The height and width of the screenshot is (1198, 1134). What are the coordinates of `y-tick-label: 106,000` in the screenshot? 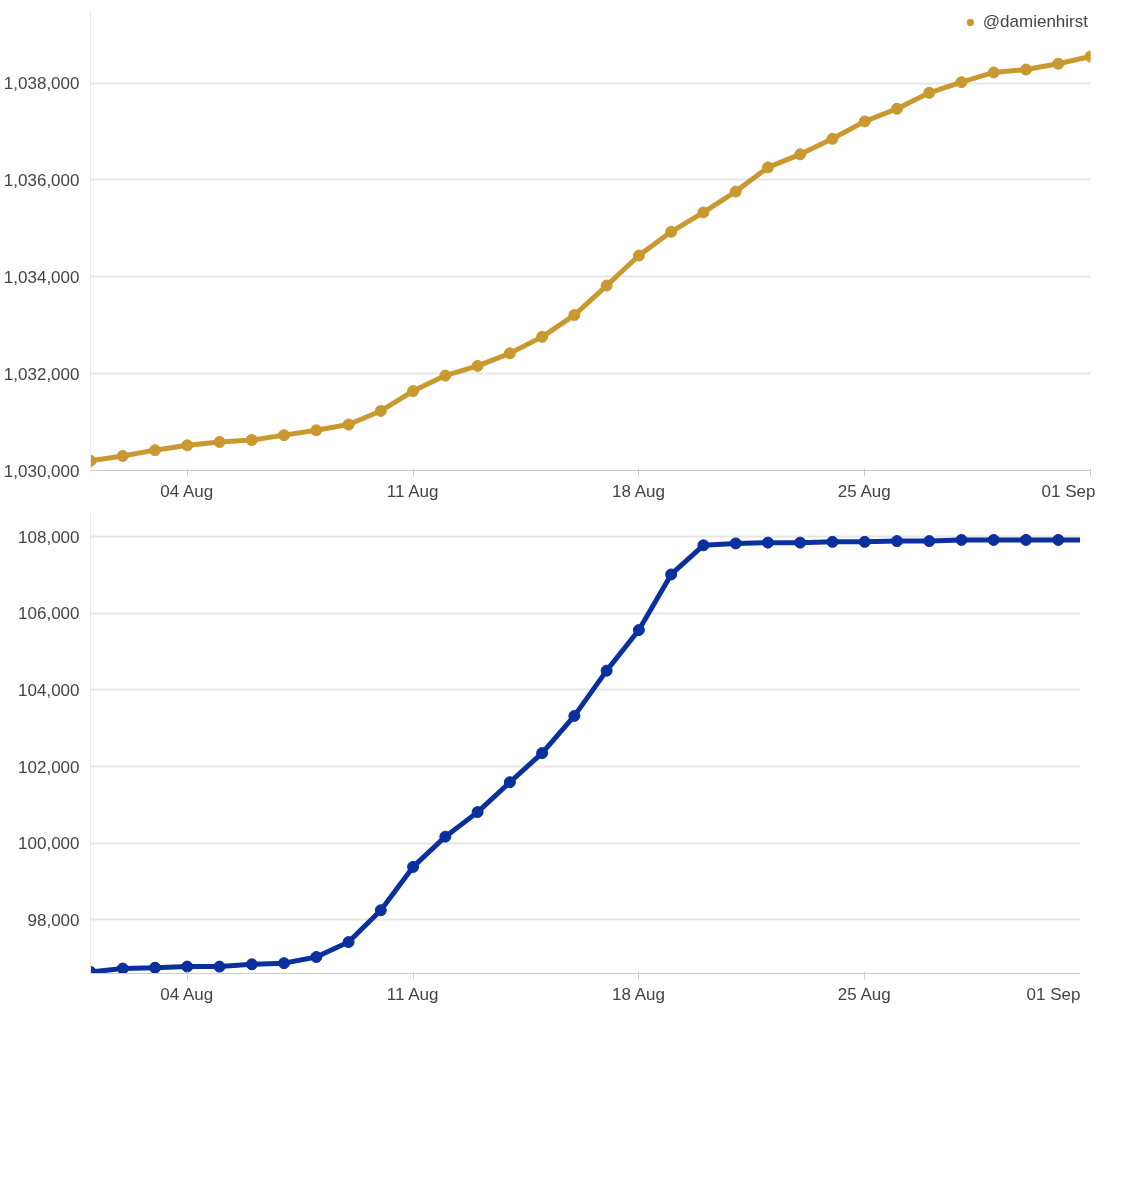 It's located at (49, 614).